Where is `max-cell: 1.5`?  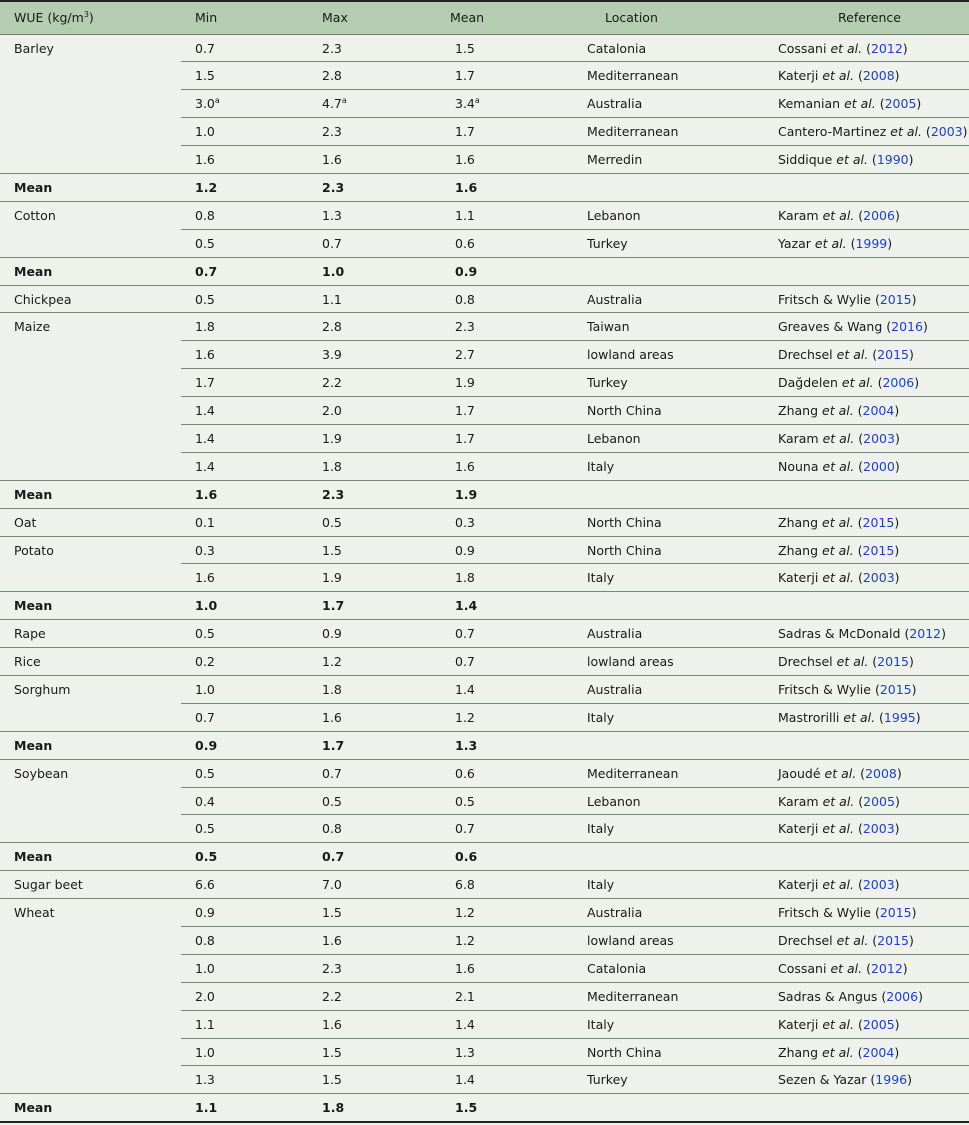 max-cell: 1.5 is located at coordinates (372, 549).